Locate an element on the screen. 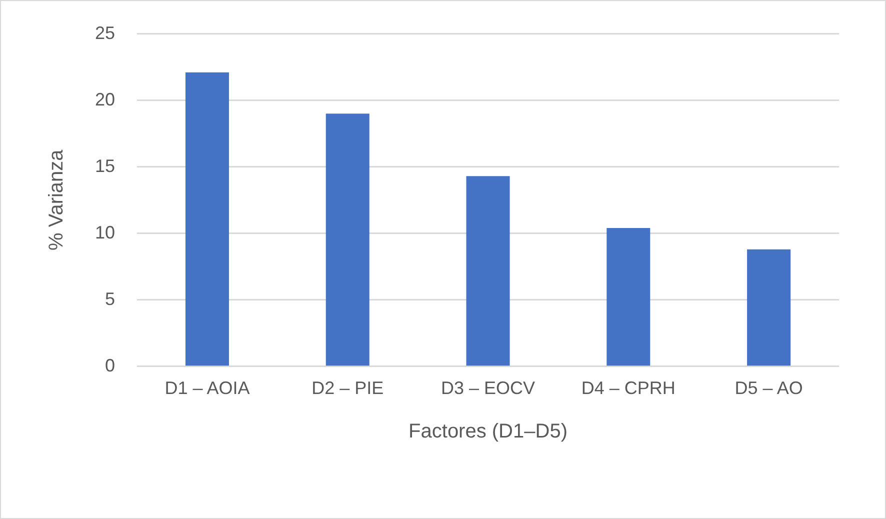 The image size is (886, 519). y-tick-label: 15 is located at coordinates (105, 166).